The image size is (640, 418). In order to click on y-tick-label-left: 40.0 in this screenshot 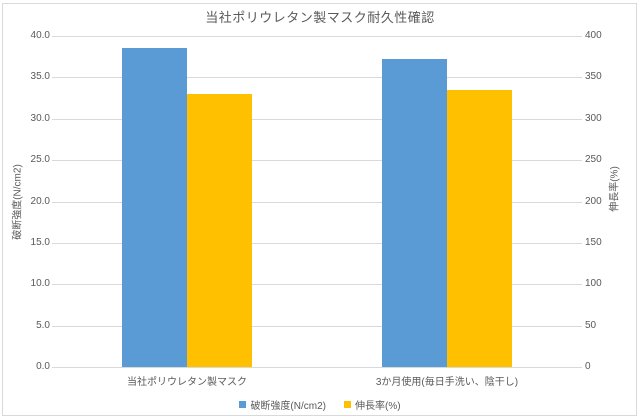, I will do `click(40, 35)`.